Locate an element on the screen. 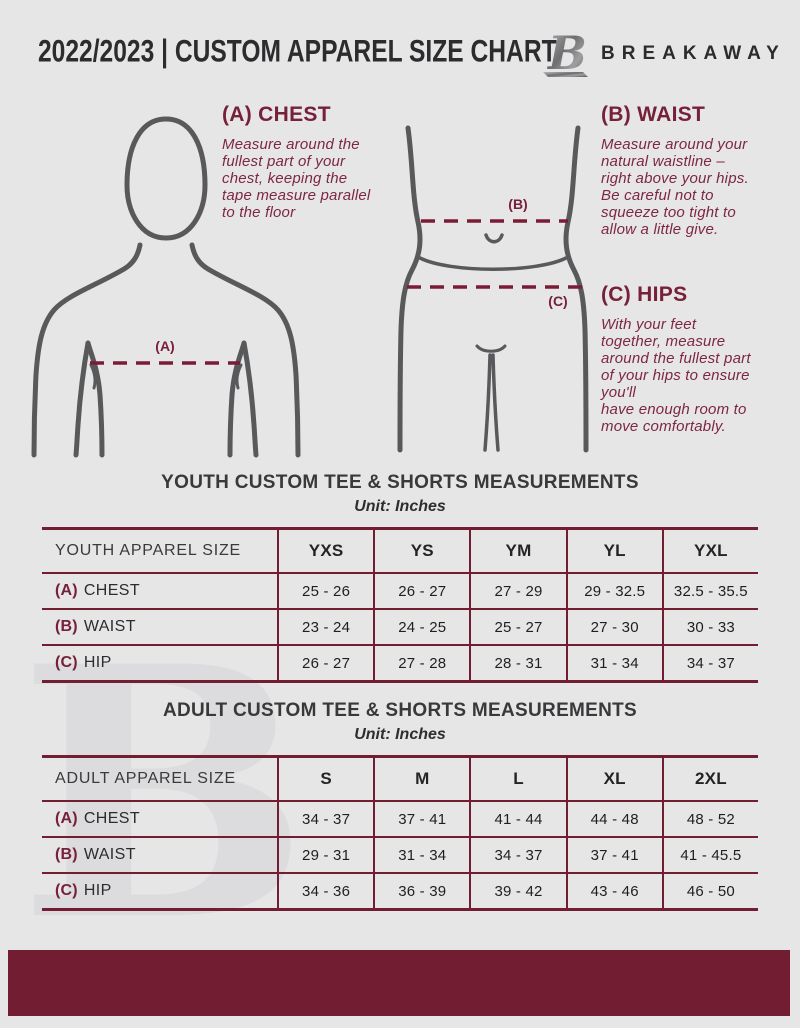  youth-unit-line: Unit: Inches is located at coordinates (400, 506).